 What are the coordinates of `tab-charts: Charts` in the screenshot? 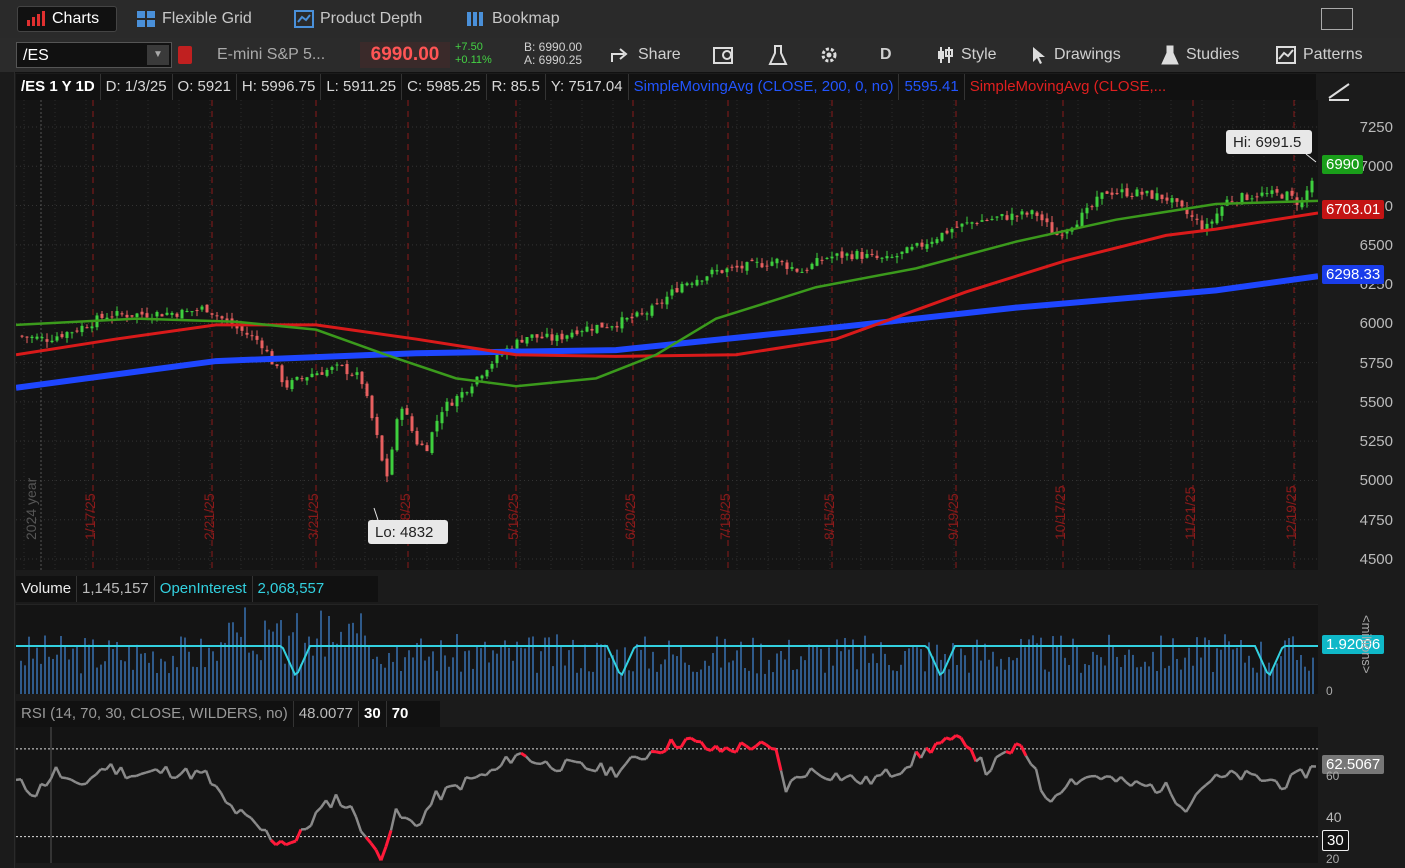 It's located at (67, 19).